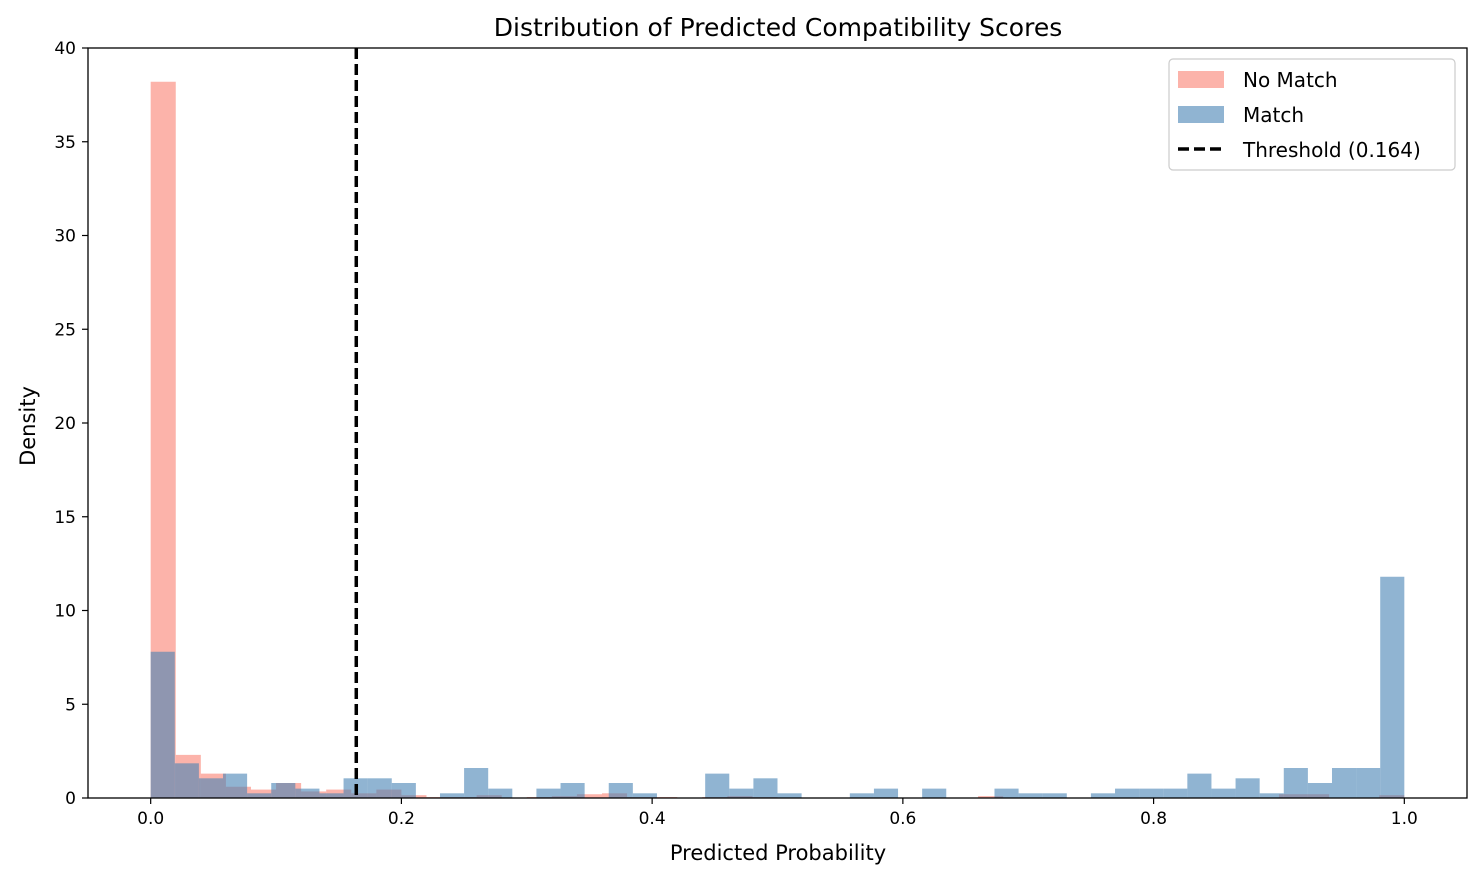  Describe the element at coordinates (65, 143) in the screenshot. I see `y-tick-label: 35` at that location.